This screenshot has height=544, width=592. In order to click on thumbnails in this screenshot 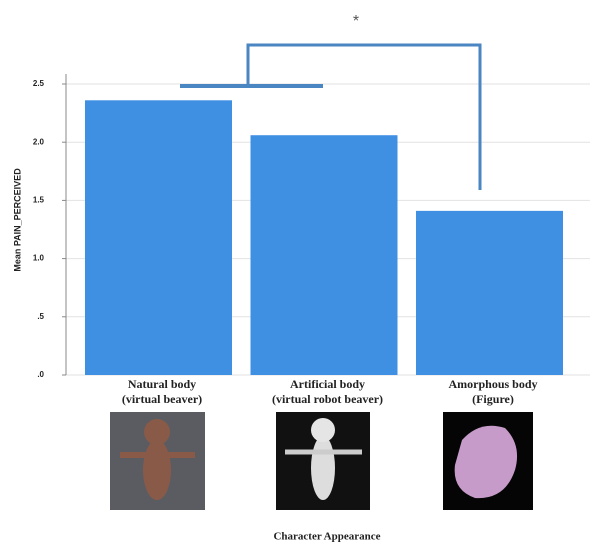, I will do `click(321, 461)`.